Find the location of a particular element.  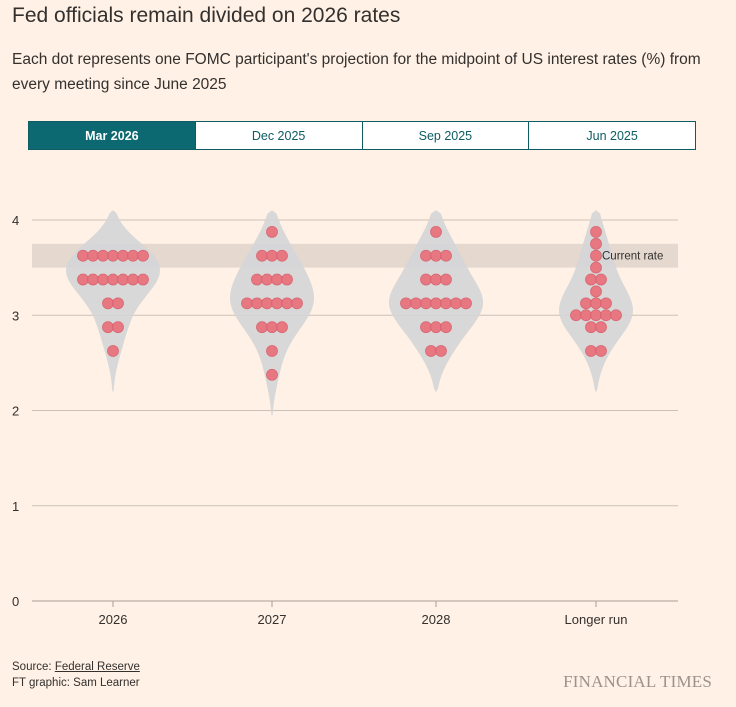

y-tick-label: 0 is located at coordinates (15, 601).